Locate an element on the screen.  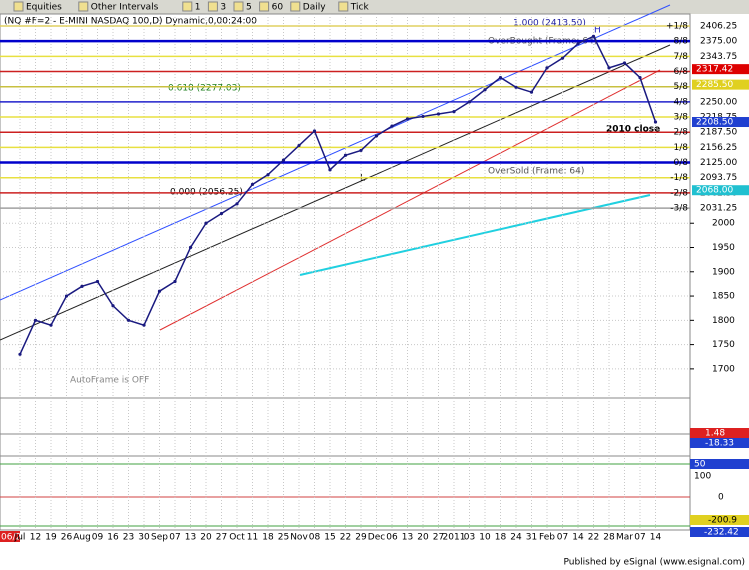
level-label: 2031.25 is located at coordinates (718, 209).